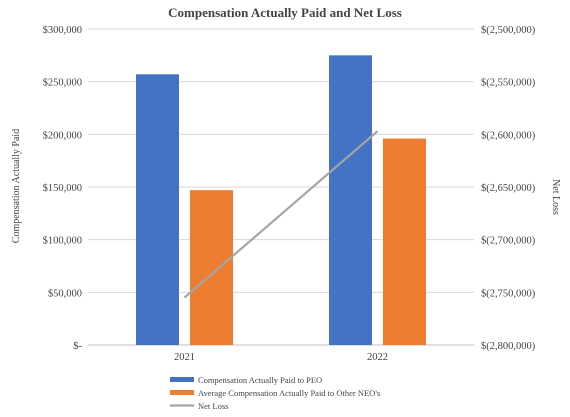 This screenshot has width=570, height=417. Describe the element at coordinates (508, 83) in the screenshot. I see `right-tick-label: $(2,550,000)` at that location.